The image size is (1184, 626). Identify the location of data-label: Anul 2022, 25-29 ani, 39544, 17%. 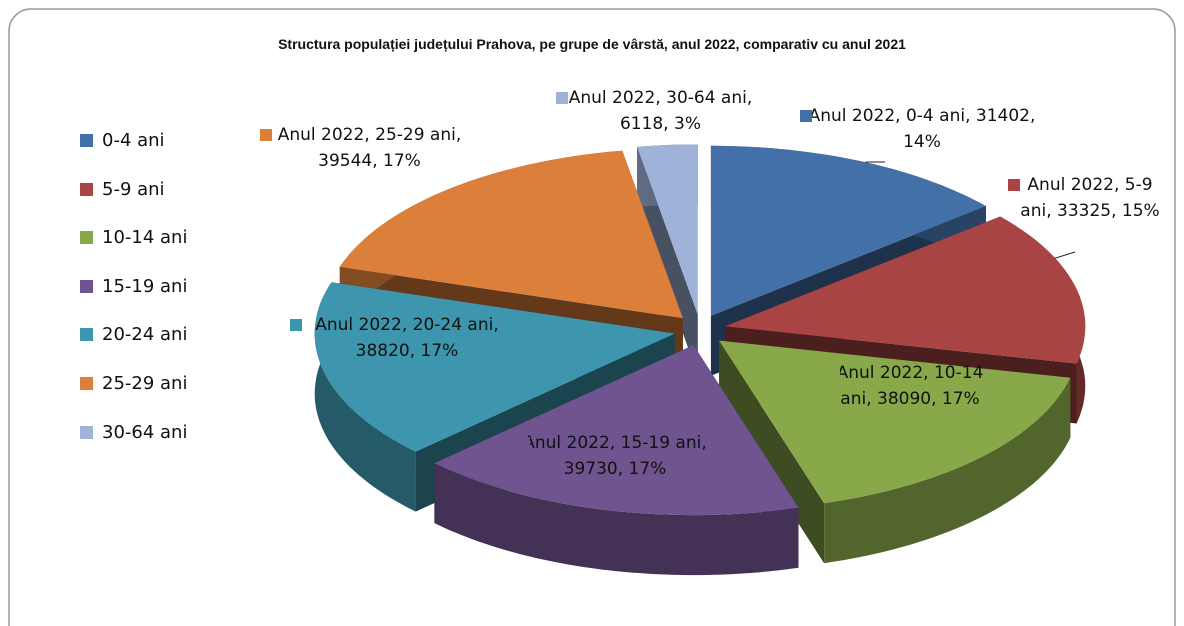
(368, 148).